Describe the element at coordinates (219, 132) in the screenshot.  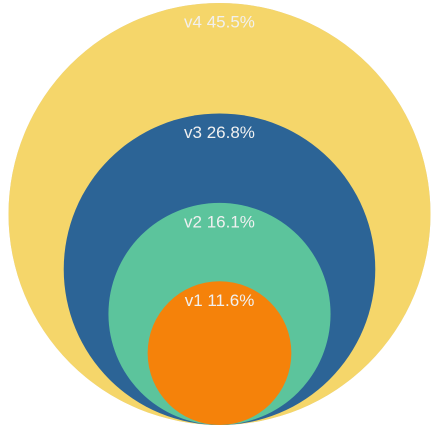
I see `label-v3: v3 26.8%` at that location.